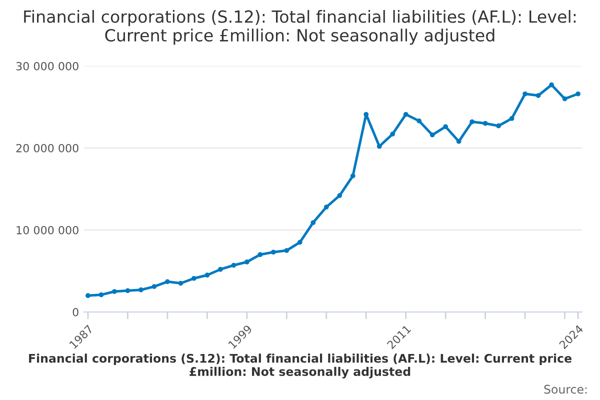 Image resolution: width=600 pixels, height=400 pixels. I want to click on chart-title: Financial corporations (S.12): Total financial liabilities (AF.L): Level: Current price £million: Not seasonally adjusted, so click(300, 27).